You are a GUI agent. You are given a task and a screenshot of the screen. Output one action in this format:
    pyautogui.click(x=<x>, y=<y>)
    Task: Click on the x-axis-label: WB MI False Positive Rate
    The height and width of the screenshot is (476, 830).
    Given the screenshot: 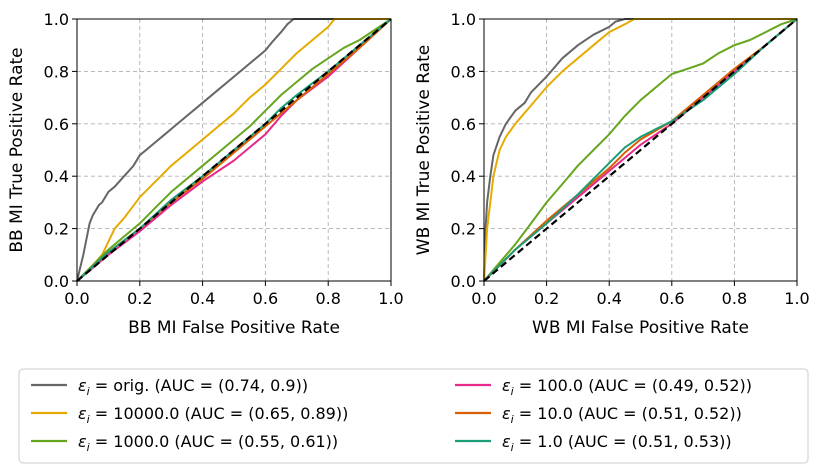 What is the action you would take?
    pyautogui.click(x=640, y=328)
    